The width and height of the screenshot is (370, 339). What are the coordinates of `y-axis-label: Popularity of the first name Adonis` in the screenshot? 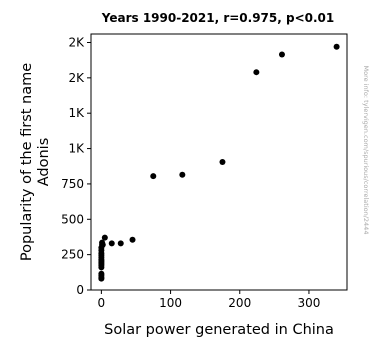 It's located at (35, 162).